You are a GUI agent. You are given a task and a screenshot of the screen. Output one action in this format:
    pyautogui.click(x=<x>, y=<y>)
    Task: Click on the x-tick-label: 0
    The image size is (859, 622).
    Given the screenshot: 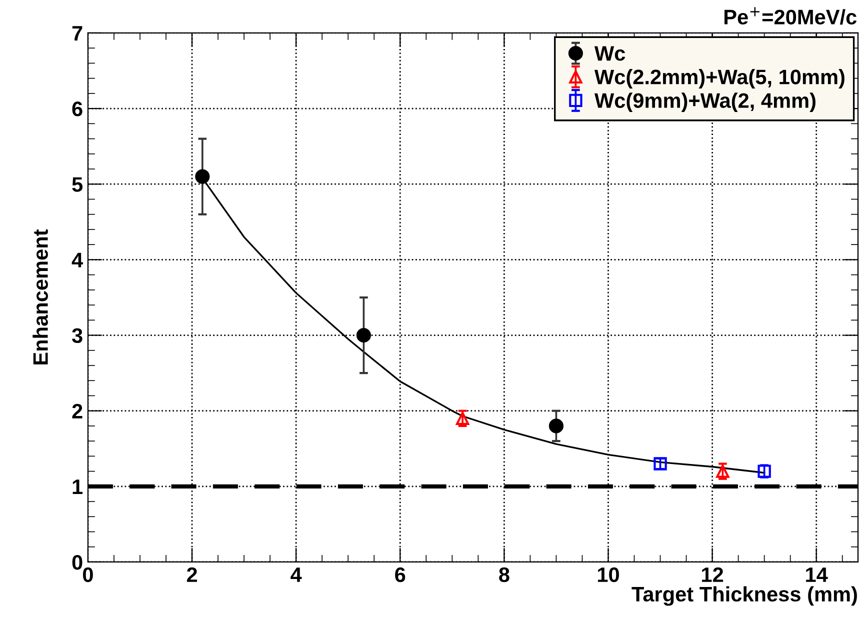 What is the action you would take?
    pyautogui.click(x=87, y=574)
    